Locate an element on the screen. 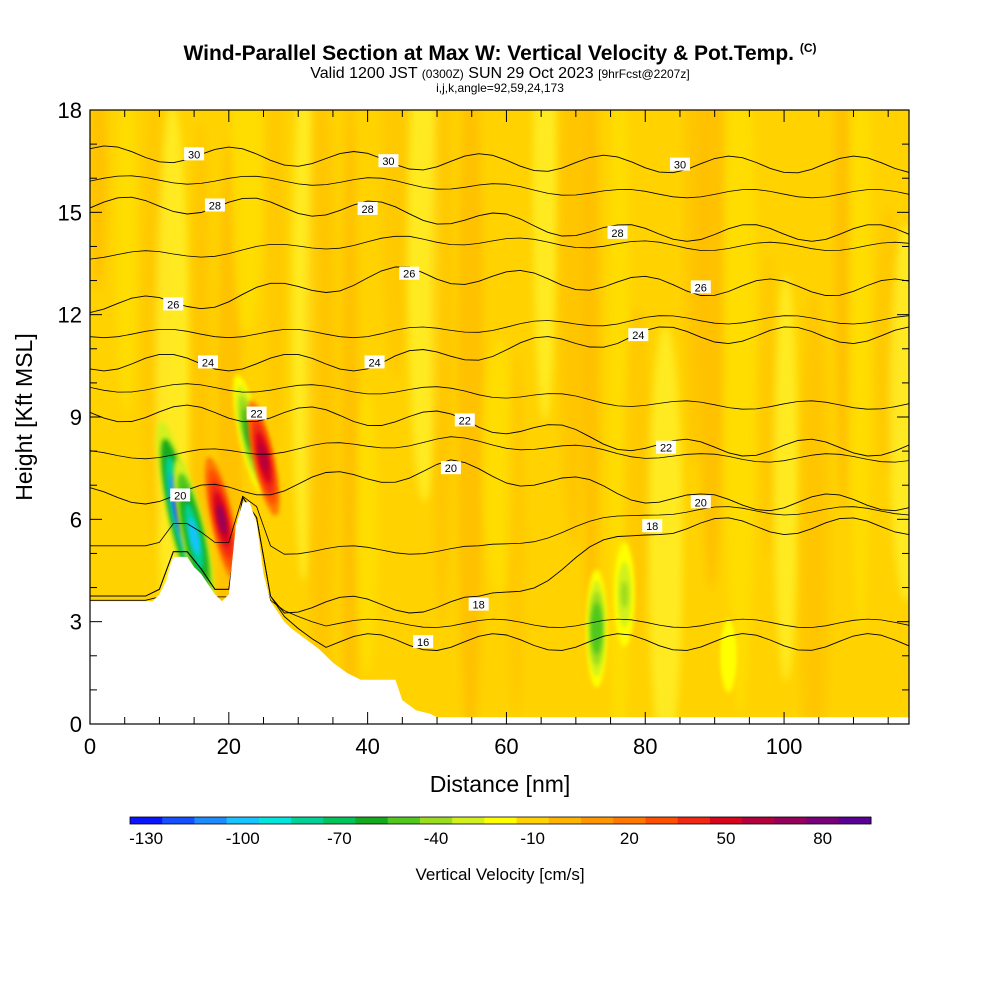 The width and height of the screenshot is (1000, 1000). forecast-label: [9hrFcst@2207z] is located at coordinates (644, 74).